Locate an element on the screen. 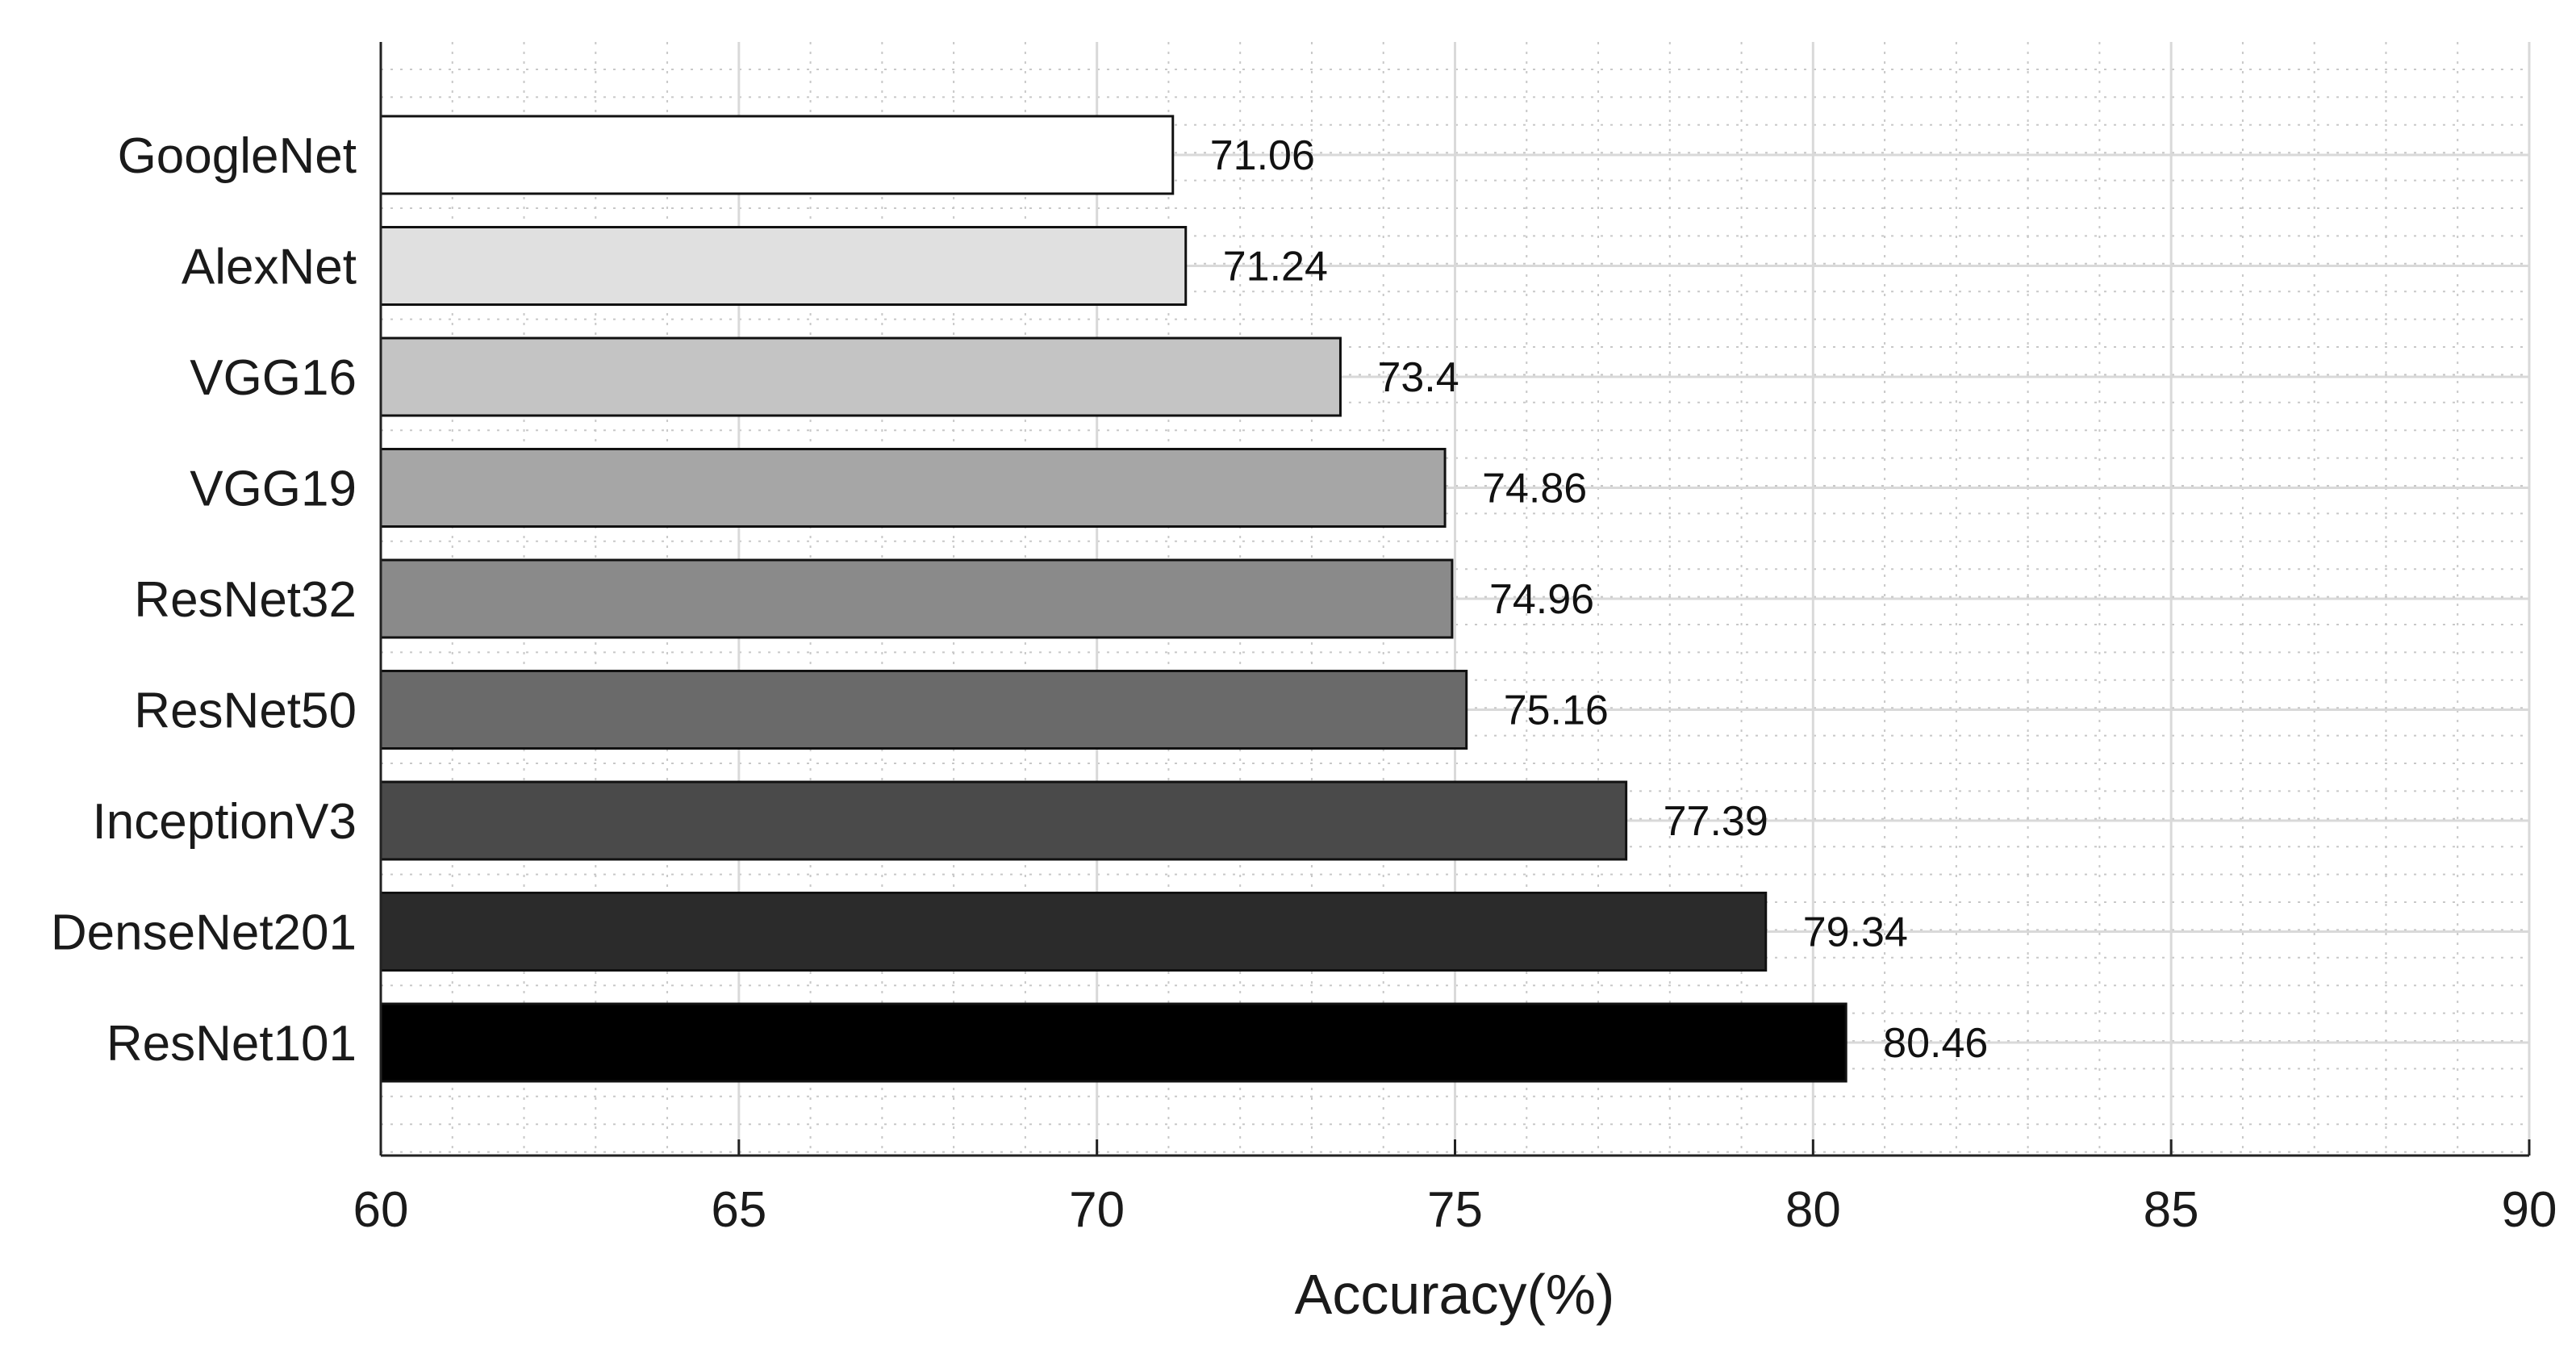 The width and height of the screenshot is (2576, 1350). category-label: AlexNet is located at coordinates (269, 268).